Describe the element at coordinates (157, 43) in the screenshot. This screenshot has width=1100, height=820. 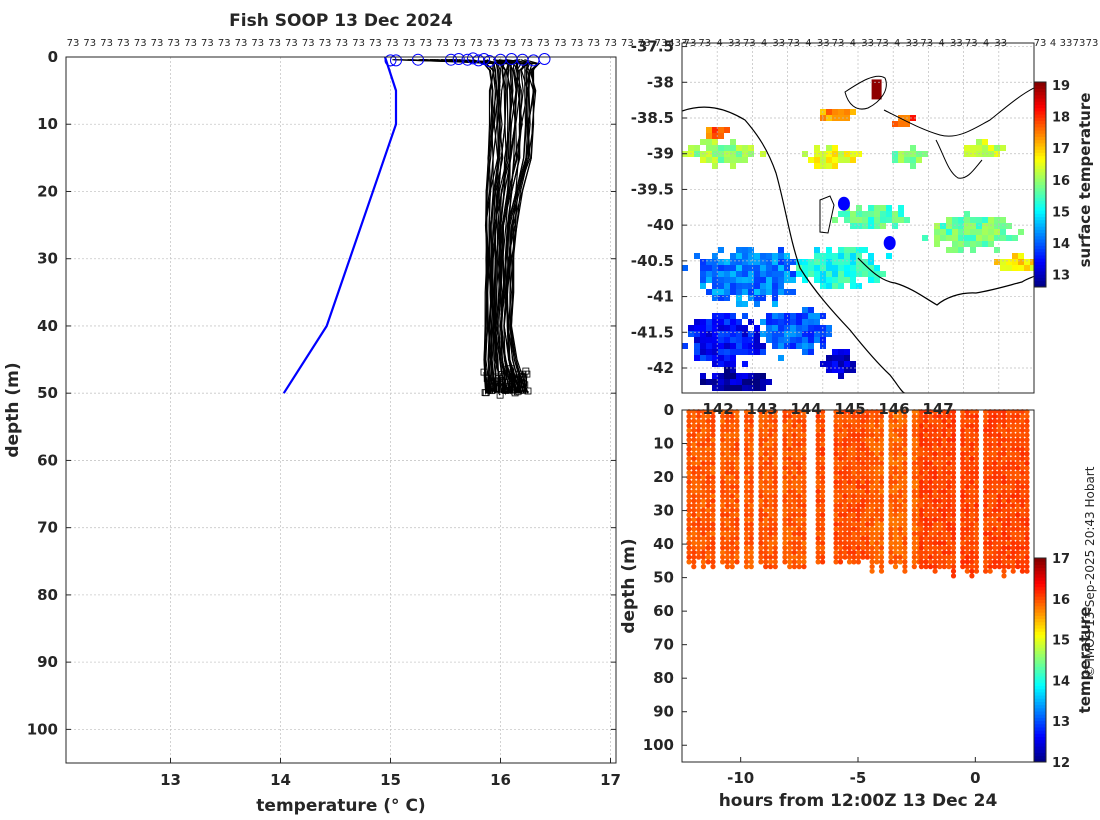
I see `profile-top-label: 73` at that location.